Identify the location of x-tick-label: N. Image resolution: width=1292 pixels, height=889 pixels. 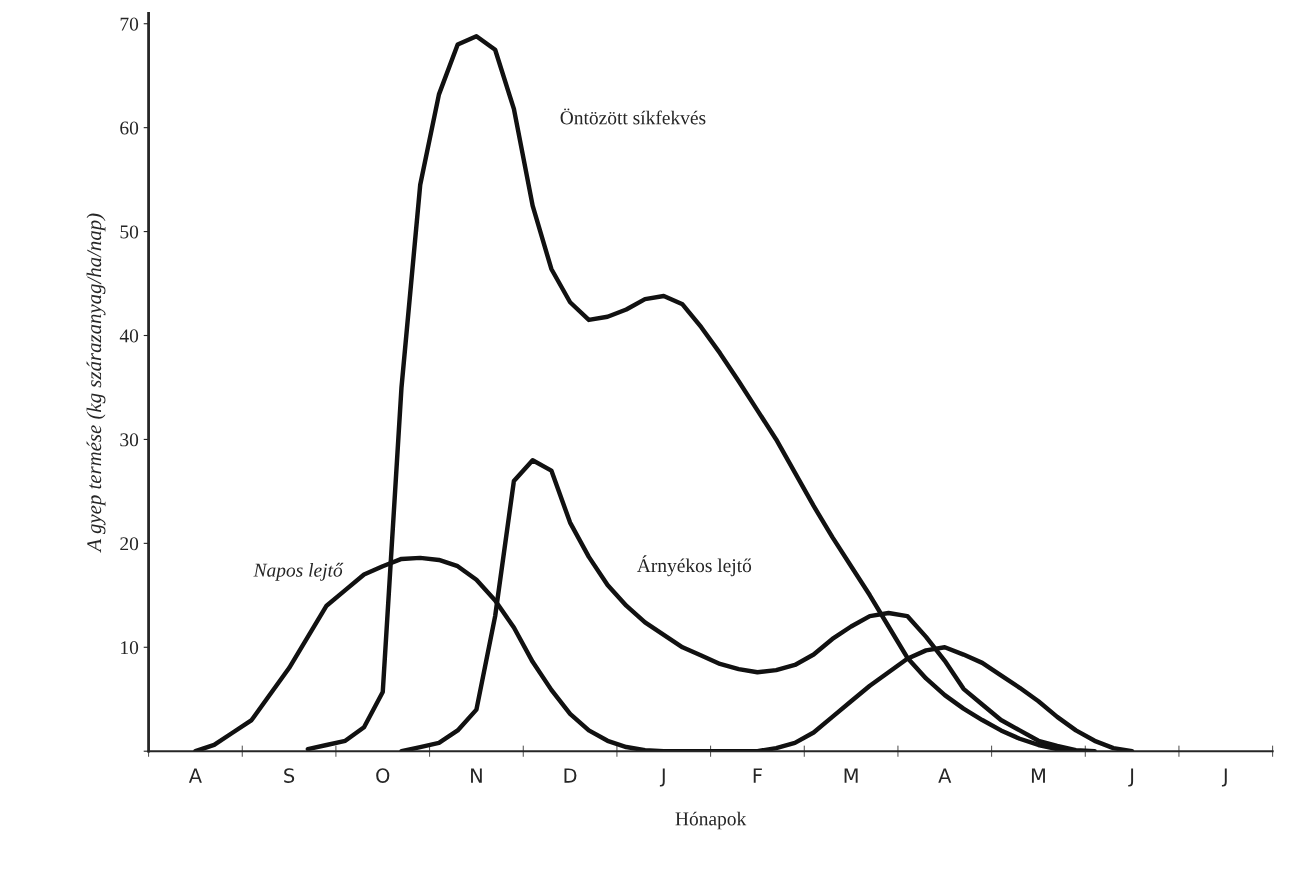
(476, 775).